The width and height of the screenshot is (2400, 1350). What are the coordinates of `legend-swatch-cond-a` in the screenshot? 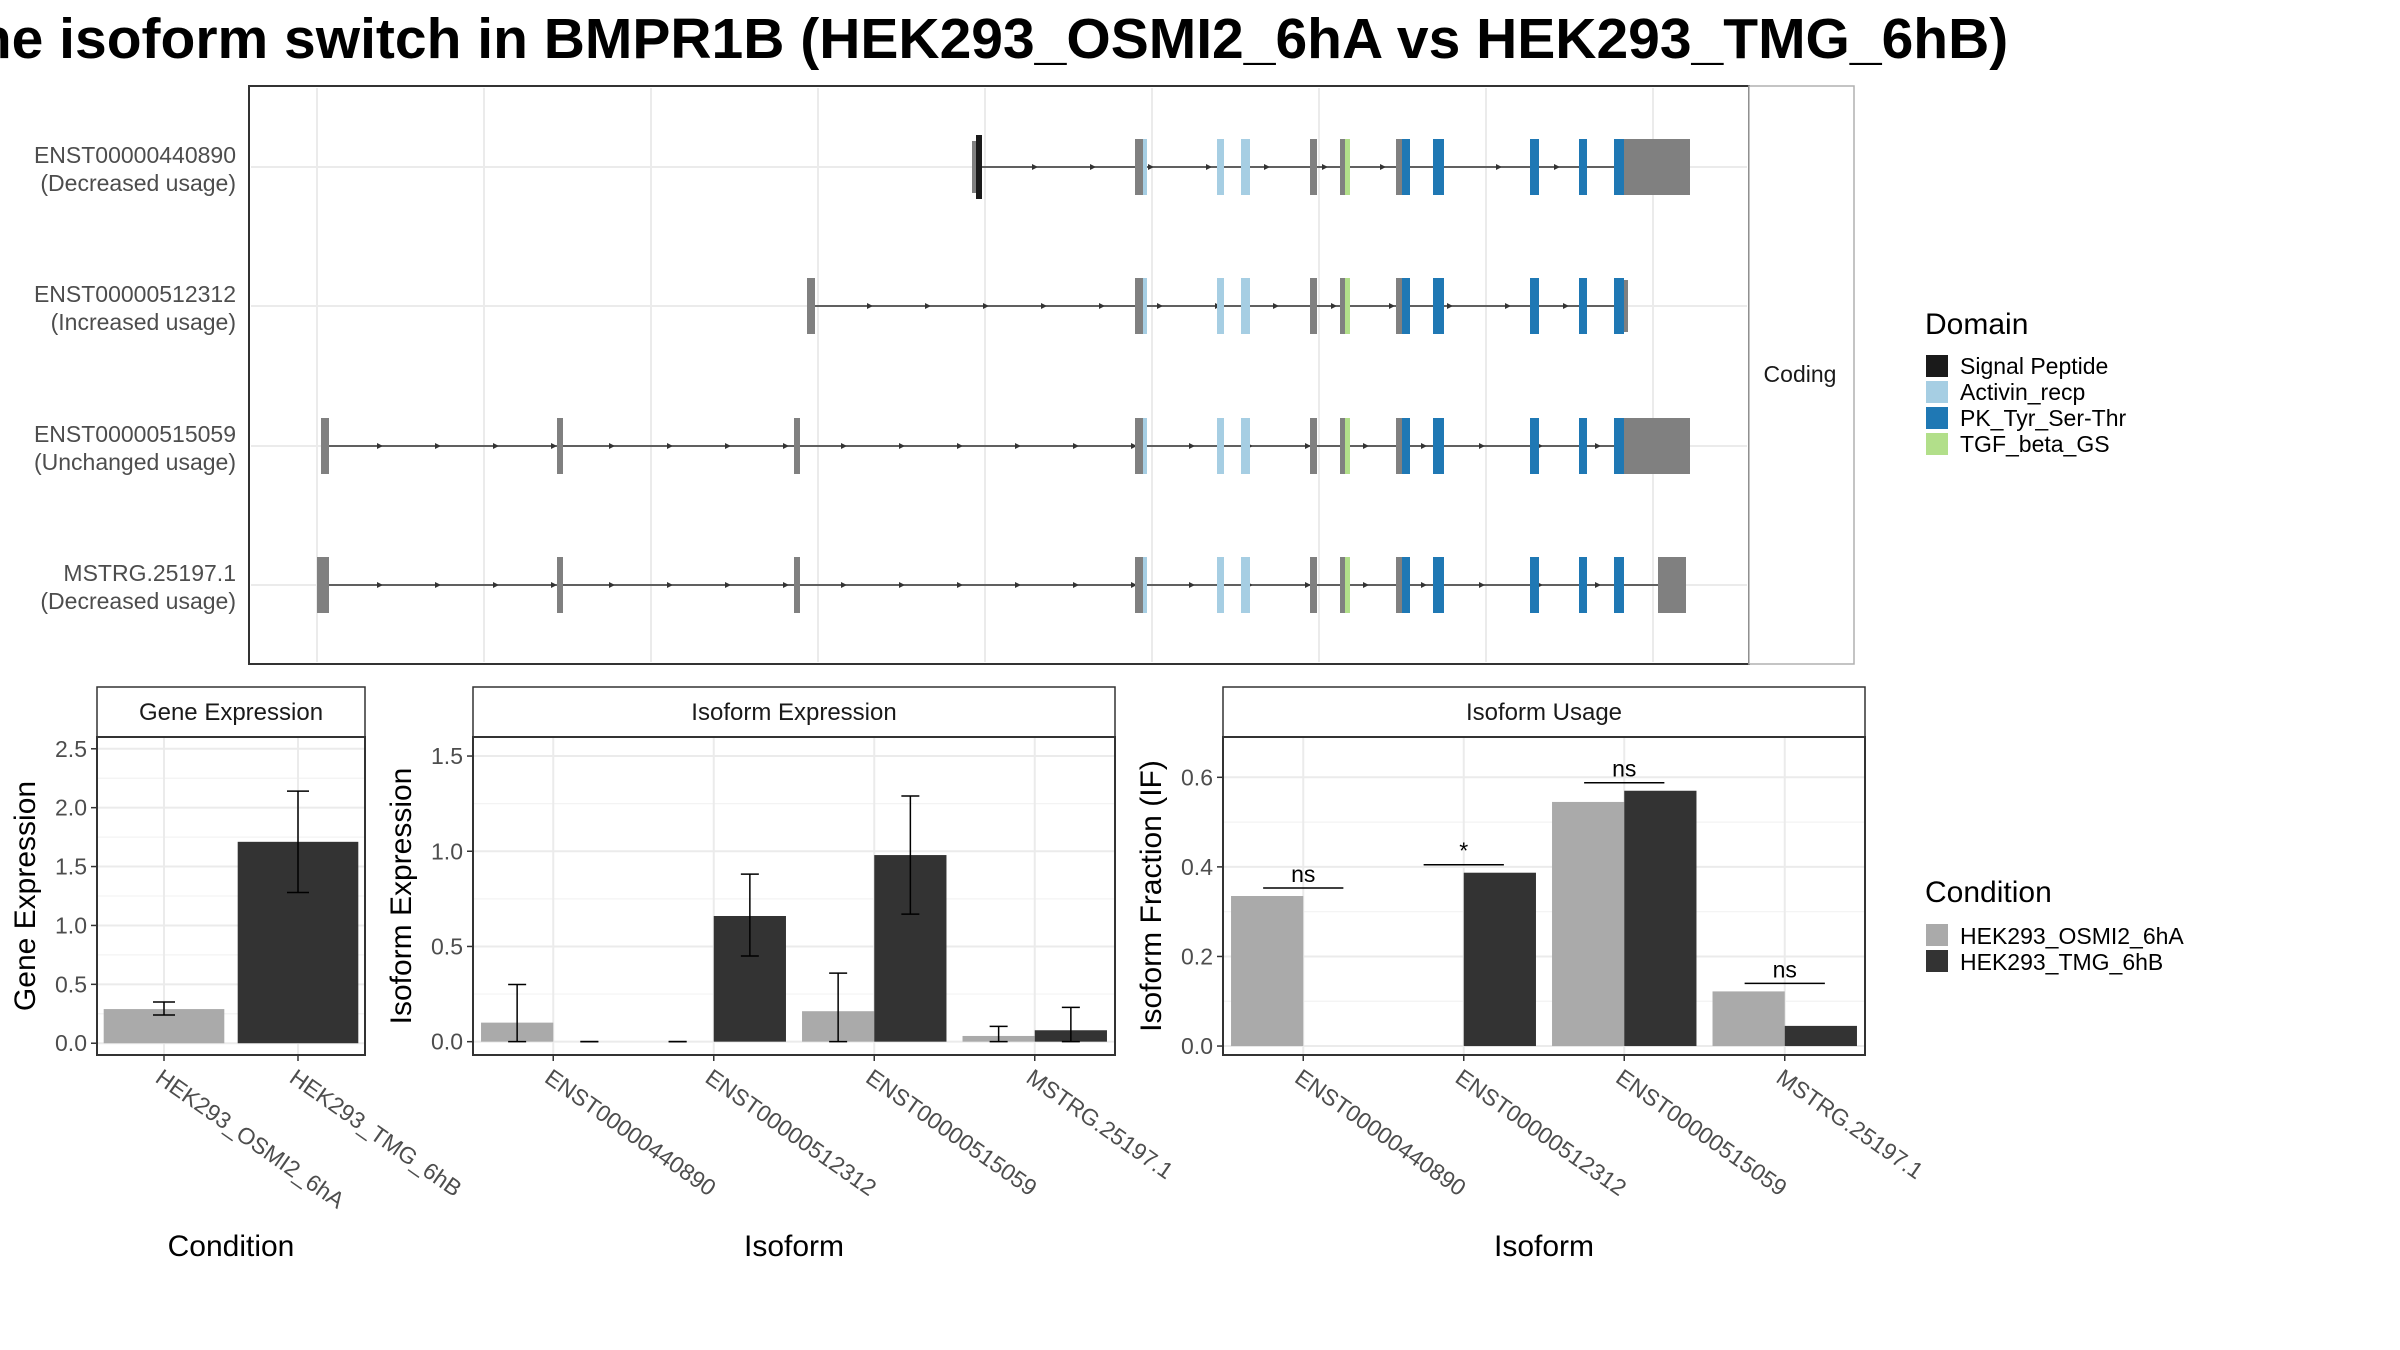 It's located at (1937, 935).